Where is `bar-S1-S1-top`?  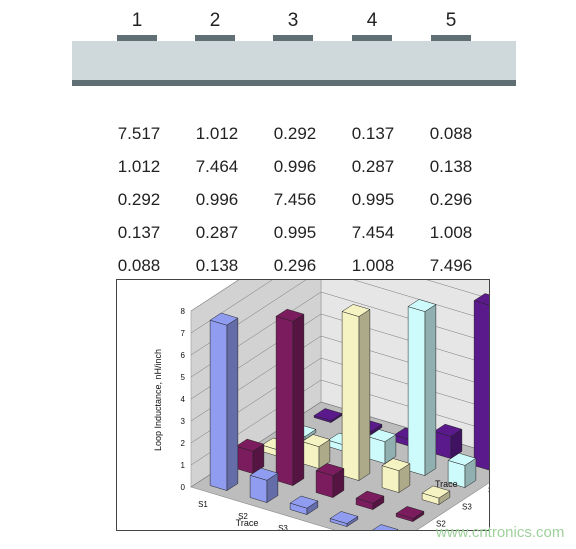
bar-S1-S1-top is located at coordinates (224, 319).